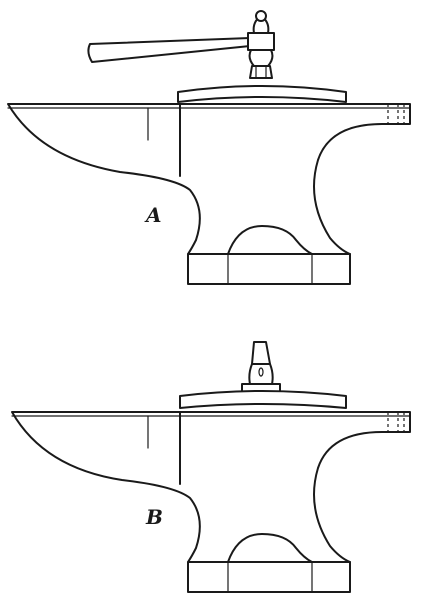 The height and width of the screenshot is (600, 433). Describe the element at coordinates (154, 517) in the screenshot. I see `figure-label-b: B` at that location.